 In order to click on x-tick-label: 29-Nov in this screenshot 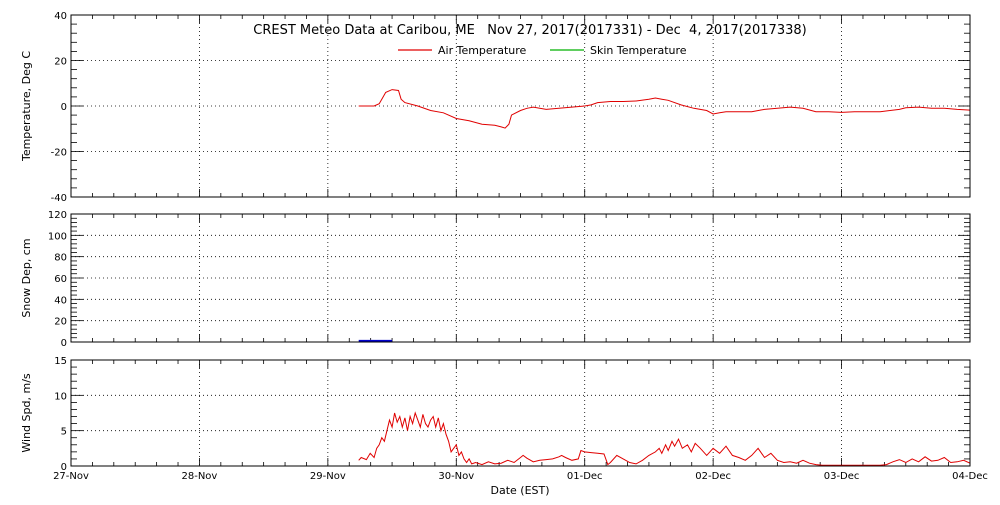, I will do `click(328, 476)`.